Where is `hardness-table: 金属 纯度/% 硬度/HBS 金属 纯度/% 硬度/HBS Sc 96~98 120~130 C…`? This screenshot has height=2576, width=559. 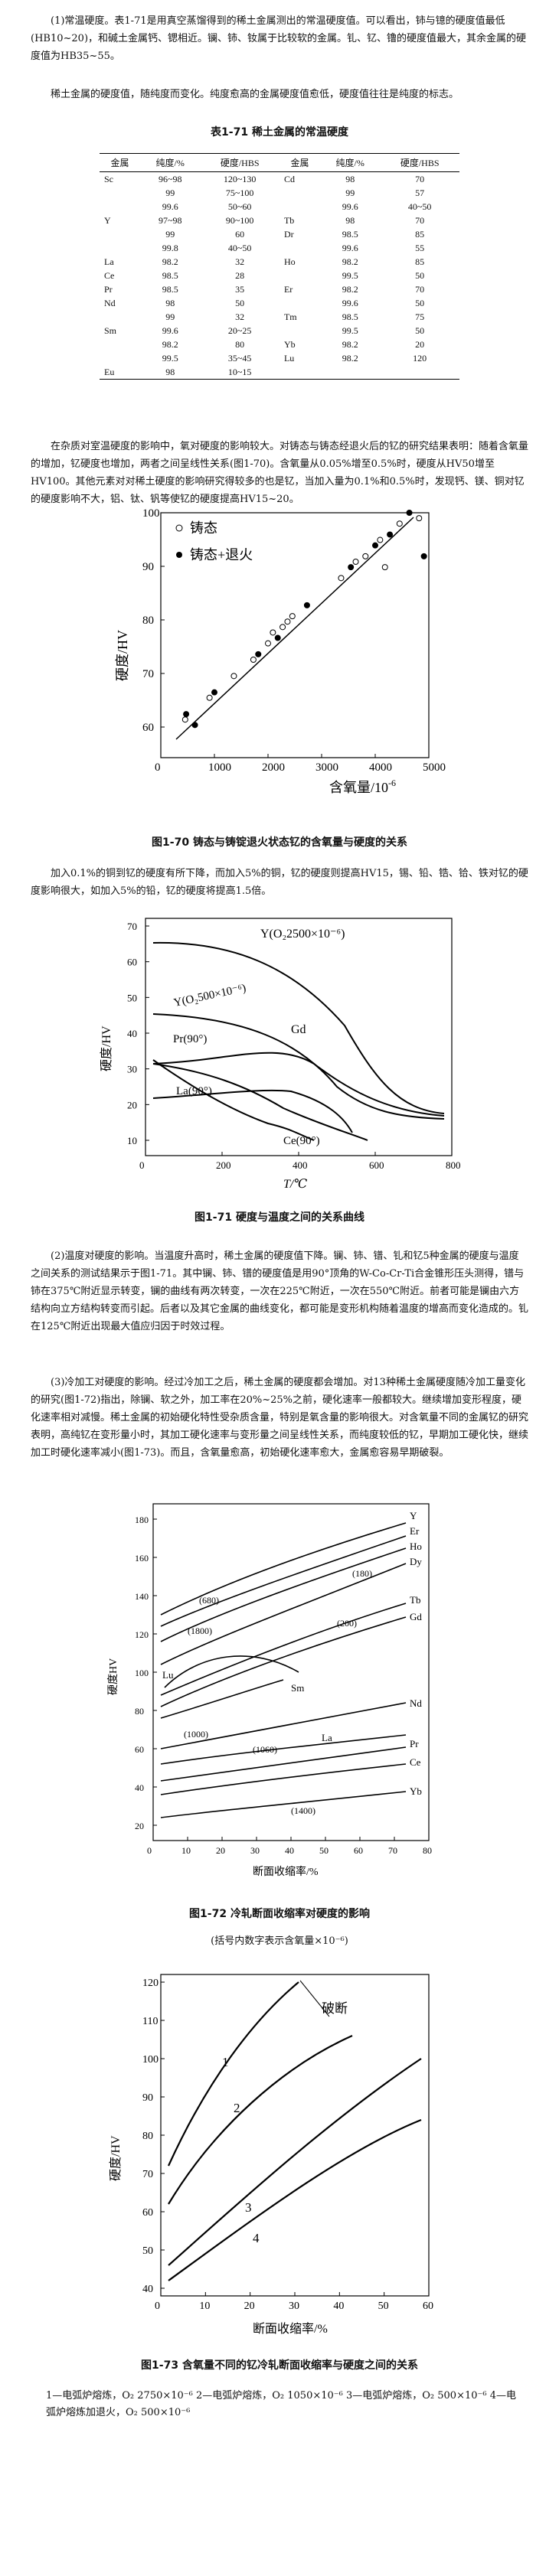 hardness-table: 金属 纯度/% 硬度/HBS 金属 纯度/% 硬度/HBS Sc 96~98 120~130 C… is located at coordinates (279, 266).